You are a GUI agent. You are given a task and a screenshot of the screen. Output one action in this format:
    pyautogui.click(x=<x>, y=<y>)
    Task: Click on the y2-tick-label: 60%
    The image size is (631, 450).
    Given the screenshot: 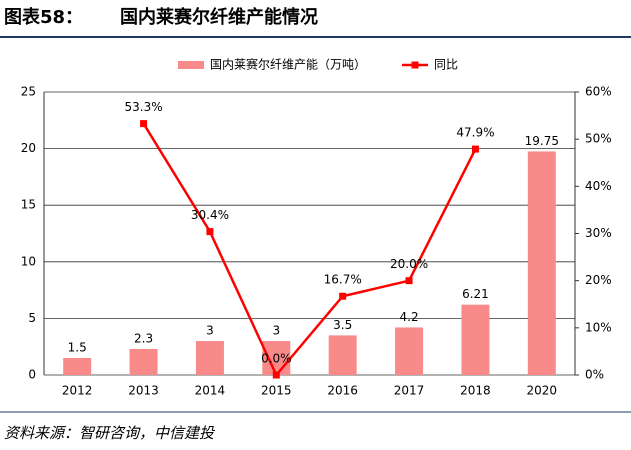 What is the action you would take?
    pyautogui.click(x=598, y=92)
    